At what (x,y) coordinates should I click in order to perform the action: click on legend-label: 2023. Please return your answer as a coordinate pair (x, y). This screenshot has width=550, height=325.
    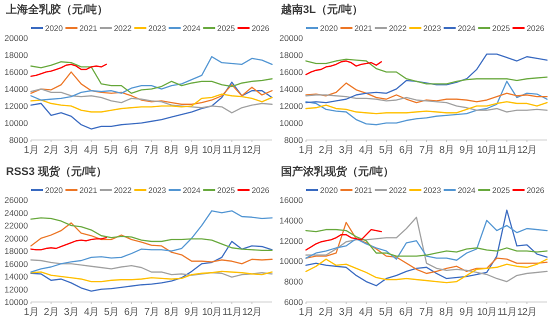
    Looking at the image, I should click on (157, 28).